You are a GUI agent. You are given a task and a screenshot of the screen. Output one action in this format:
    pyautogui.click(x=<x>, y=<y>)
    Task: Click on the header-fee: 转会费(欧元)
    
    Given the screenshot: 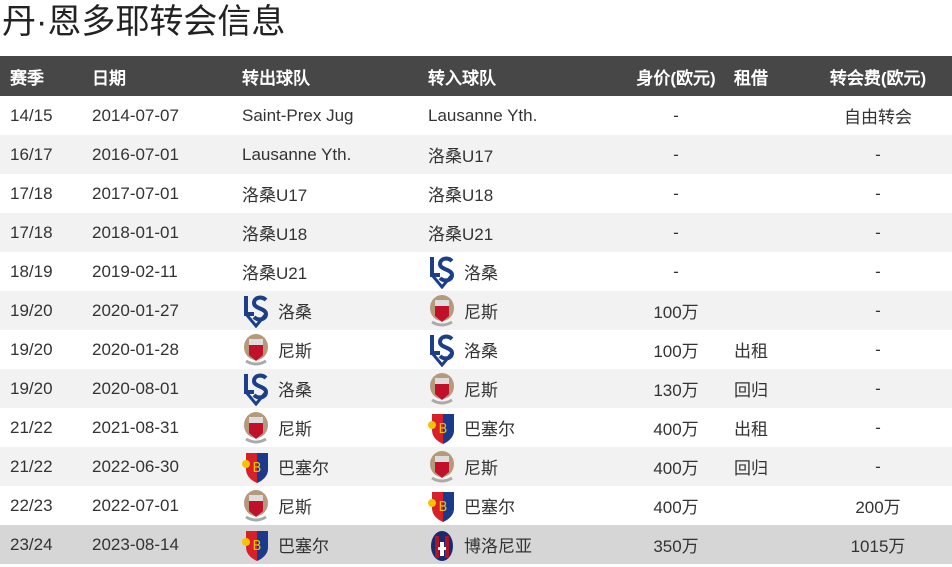 What is the action you would take?
    pyautogui.click(x=878, y=76)
    